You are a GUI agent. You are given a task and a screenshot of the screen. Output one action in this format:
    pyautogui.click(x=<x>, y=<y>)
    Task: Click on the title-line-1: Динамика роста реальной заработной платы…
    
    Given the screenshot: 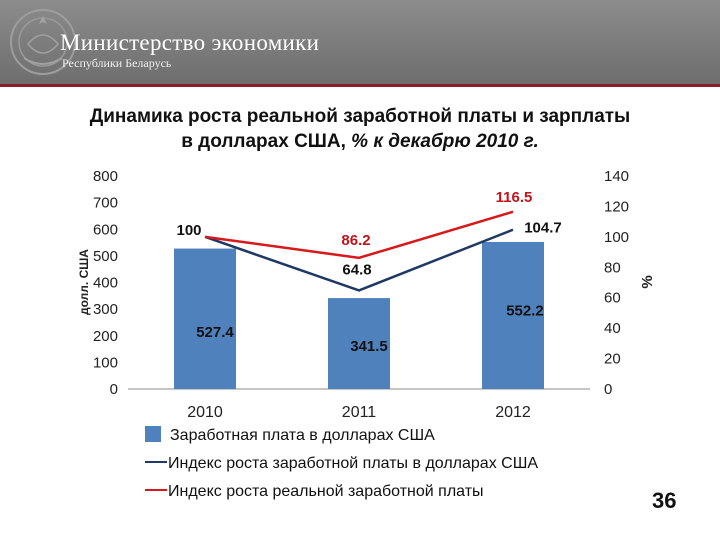 What is the action you would take?
    pyautogui.click(x=360, y=116)
    